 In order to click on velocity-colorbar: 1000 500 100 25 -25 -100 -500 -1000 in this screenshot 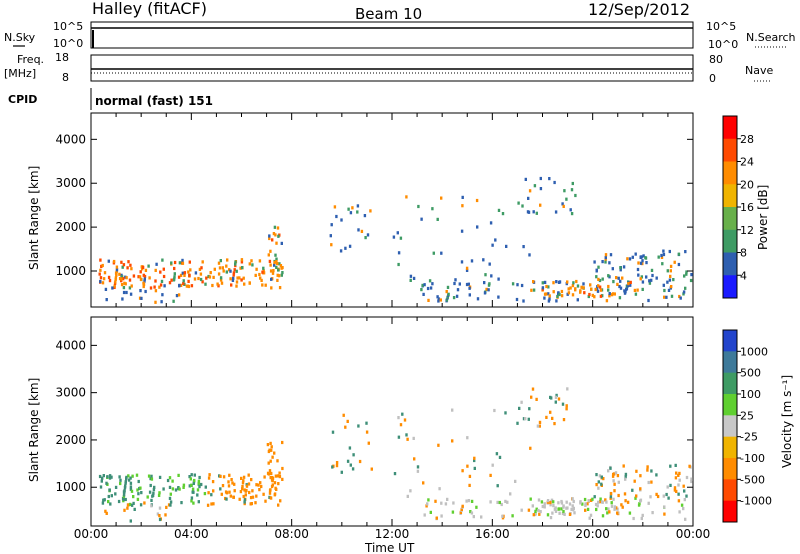, I will do `click(747, 426)`.